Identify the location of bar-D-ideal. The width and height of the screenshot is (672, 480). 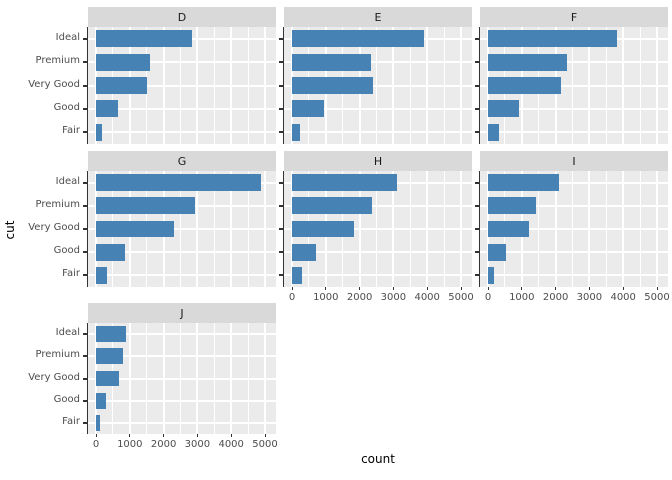
(144, 39).